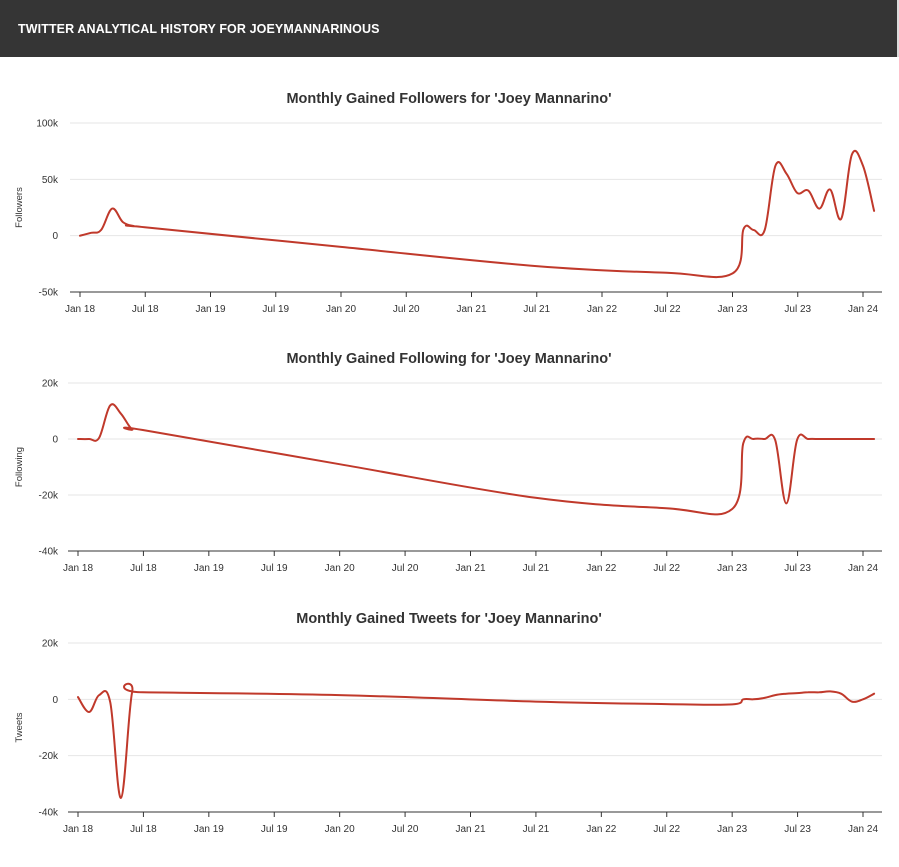 The height and width of the screenshot is (867, 899). I want to click on y-axis-label: Followers, so click(19, 207).